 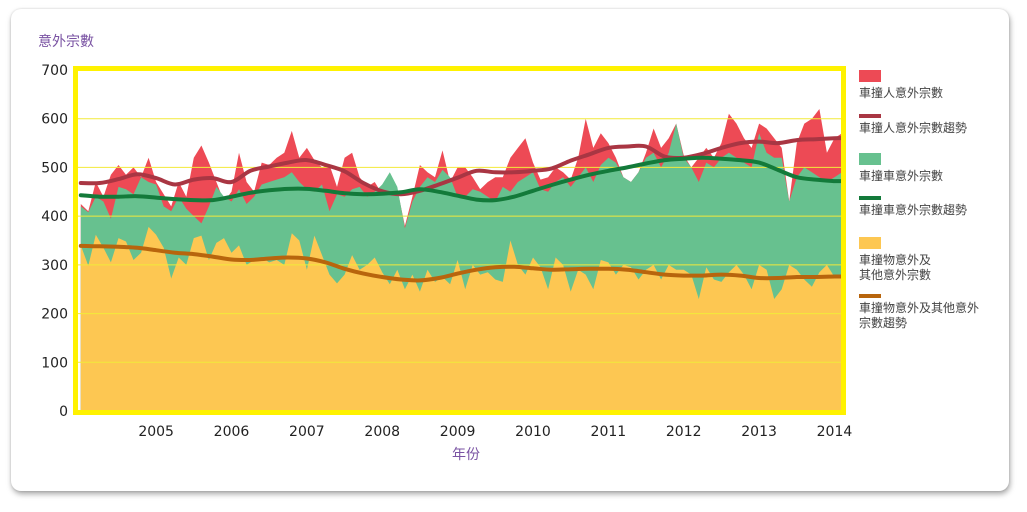 What do you see at coordinates (461, 179) in the screenshot?
I see `vehicle-trend-line` at bounding box center [461, 179].